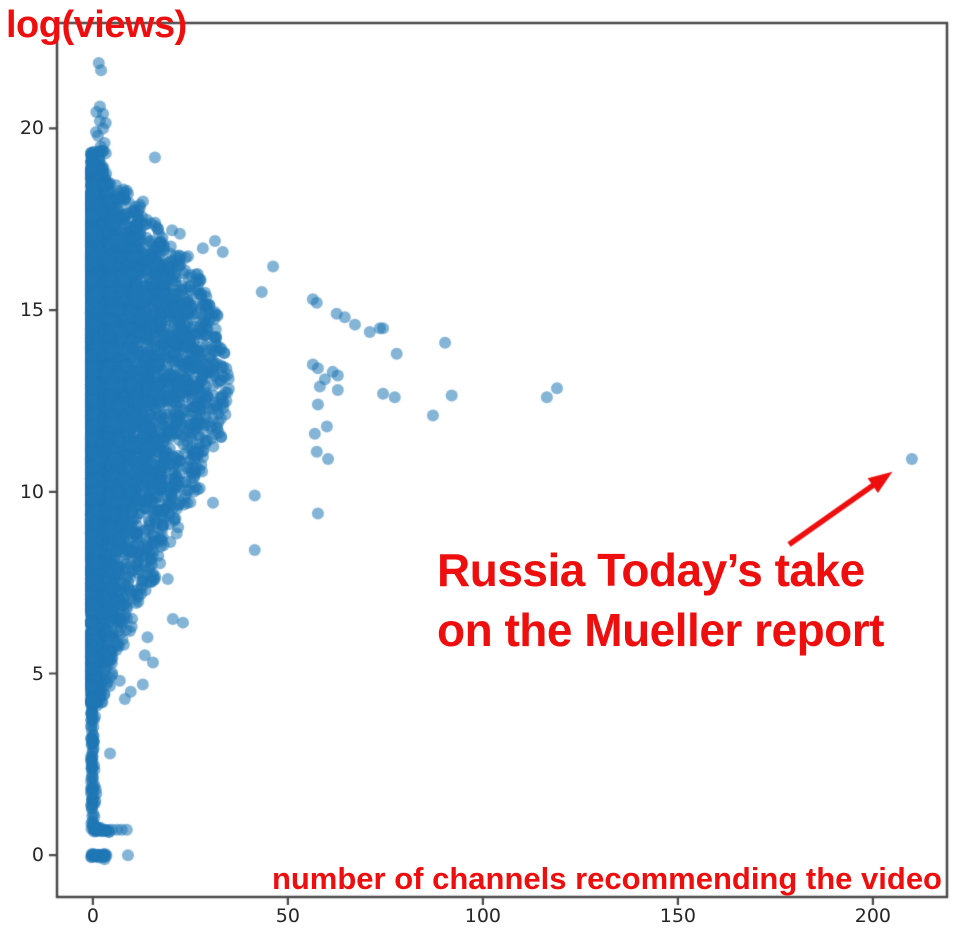  Describe the element at coordinates (651, 570) in the screenshot. I see `annotation-line-1: Russia Today’s take` at that location.